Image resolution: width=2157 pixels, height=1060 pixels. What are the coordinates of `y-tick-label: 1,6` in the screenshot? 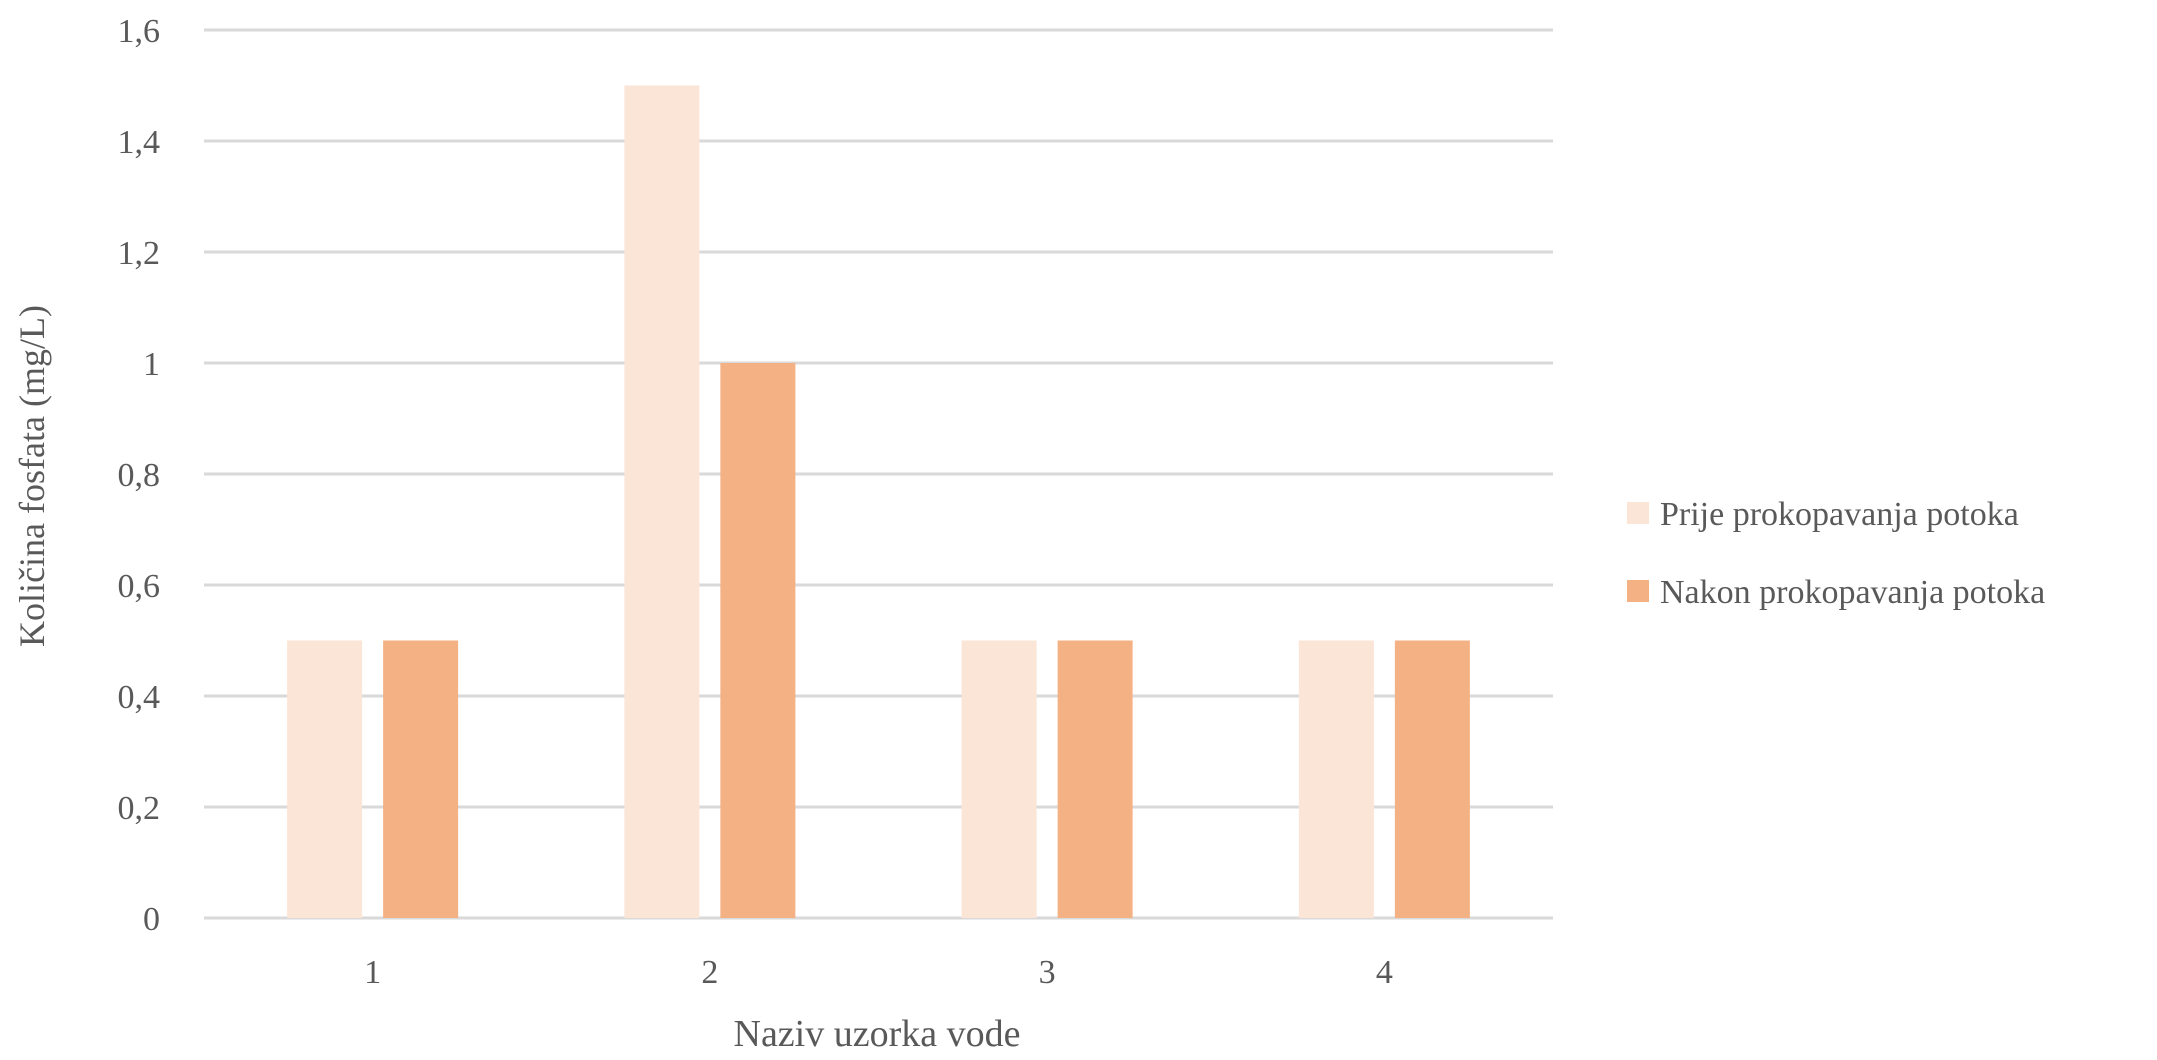 It's located at (139, 31).